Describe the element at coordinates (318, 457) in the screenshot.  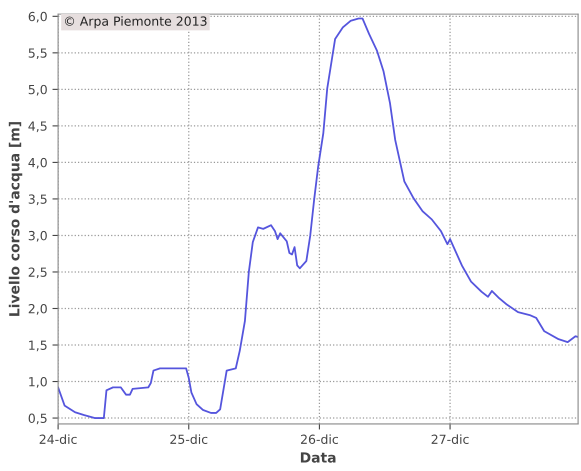
I see `x-axis-title: Data` at that location.